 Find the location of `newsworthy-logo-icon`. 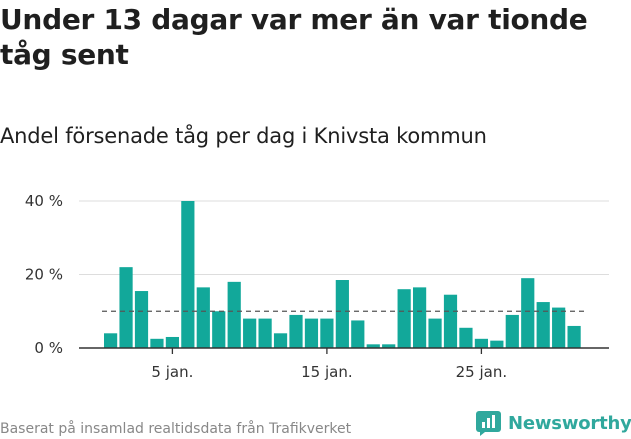

newsworthy-logo-icon is located at coordinates (488, 423).